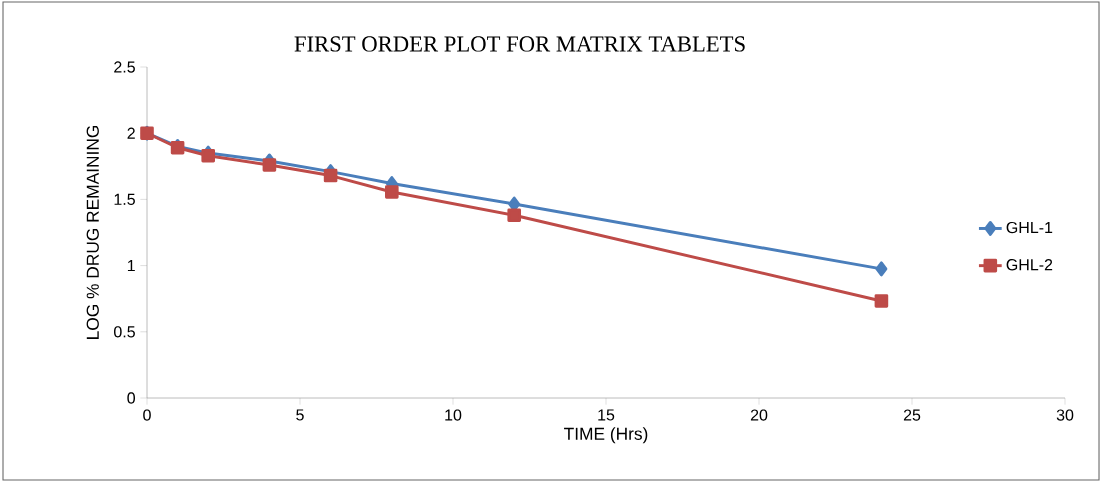 This screenshot has height=482, width=1102. Describe the element at coordinates (1065, 415) in the screenshot. I see `x-tick-label: 30` at that location.